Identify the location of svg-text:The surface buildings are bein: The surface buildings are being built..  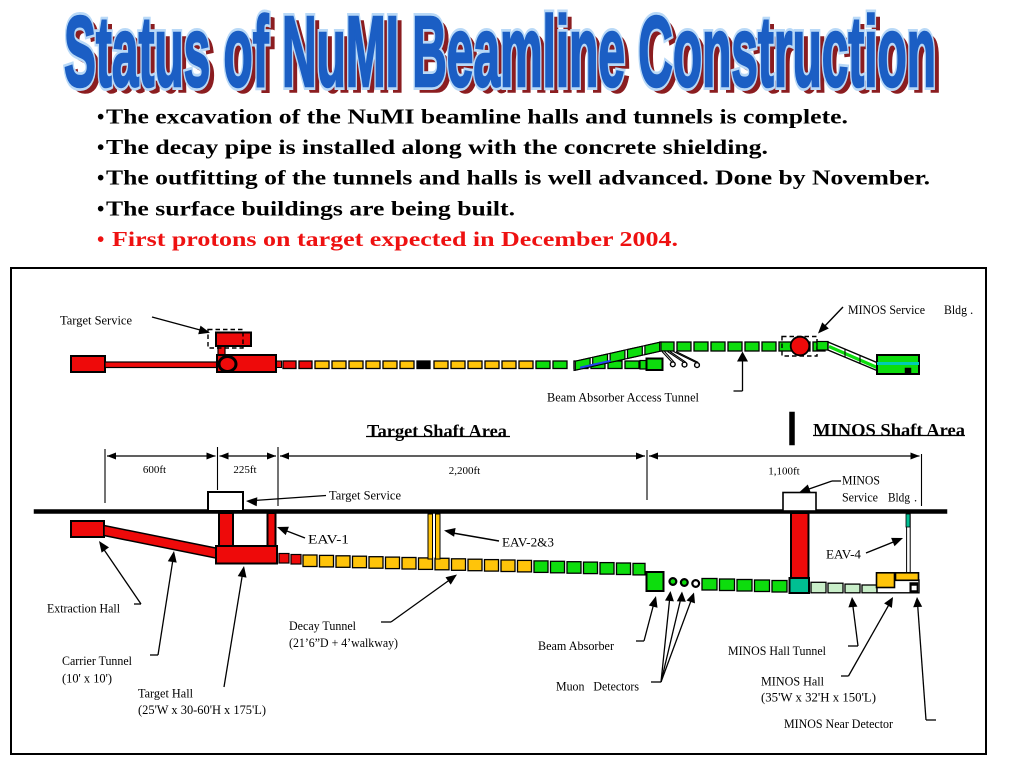
(310, 208).